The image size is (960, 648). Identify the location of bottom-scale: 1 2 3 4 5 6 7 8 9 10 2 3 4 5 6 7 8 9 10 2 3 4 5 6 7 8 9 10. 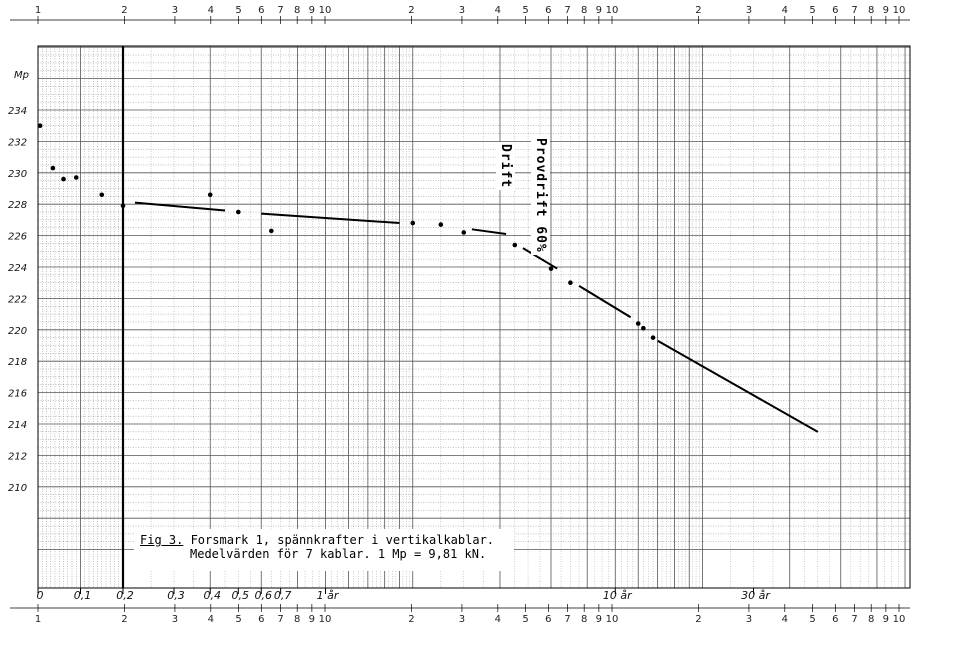
(460, 614).